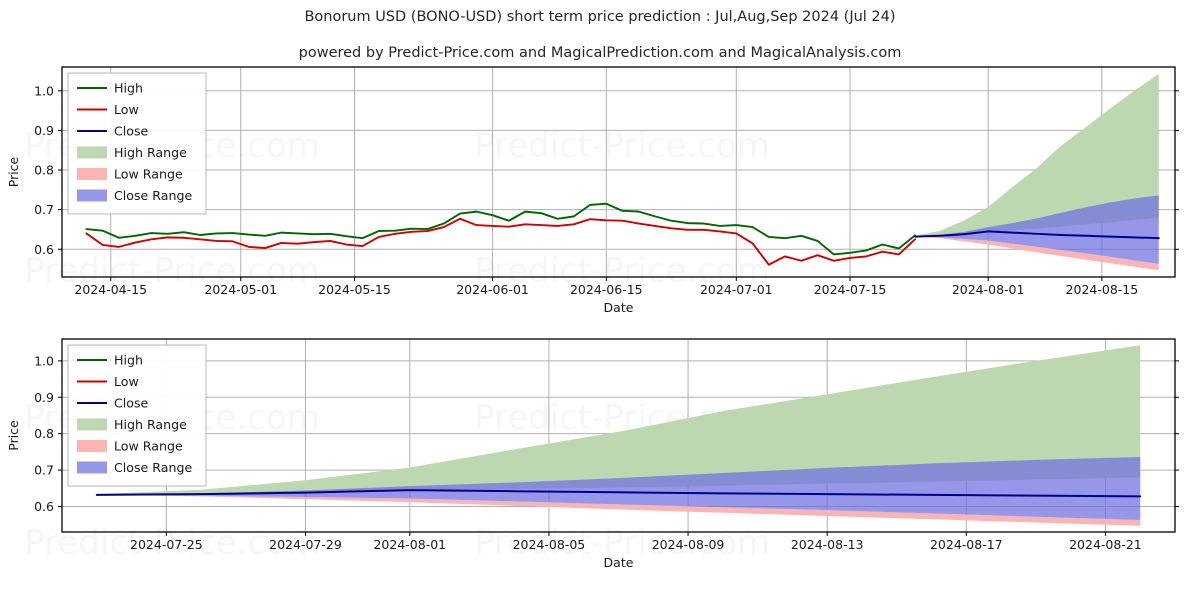  Describe the element at coordinates (354, 289) in the screenshot. I see `x-tick-label: 2024-05-15` at that location.